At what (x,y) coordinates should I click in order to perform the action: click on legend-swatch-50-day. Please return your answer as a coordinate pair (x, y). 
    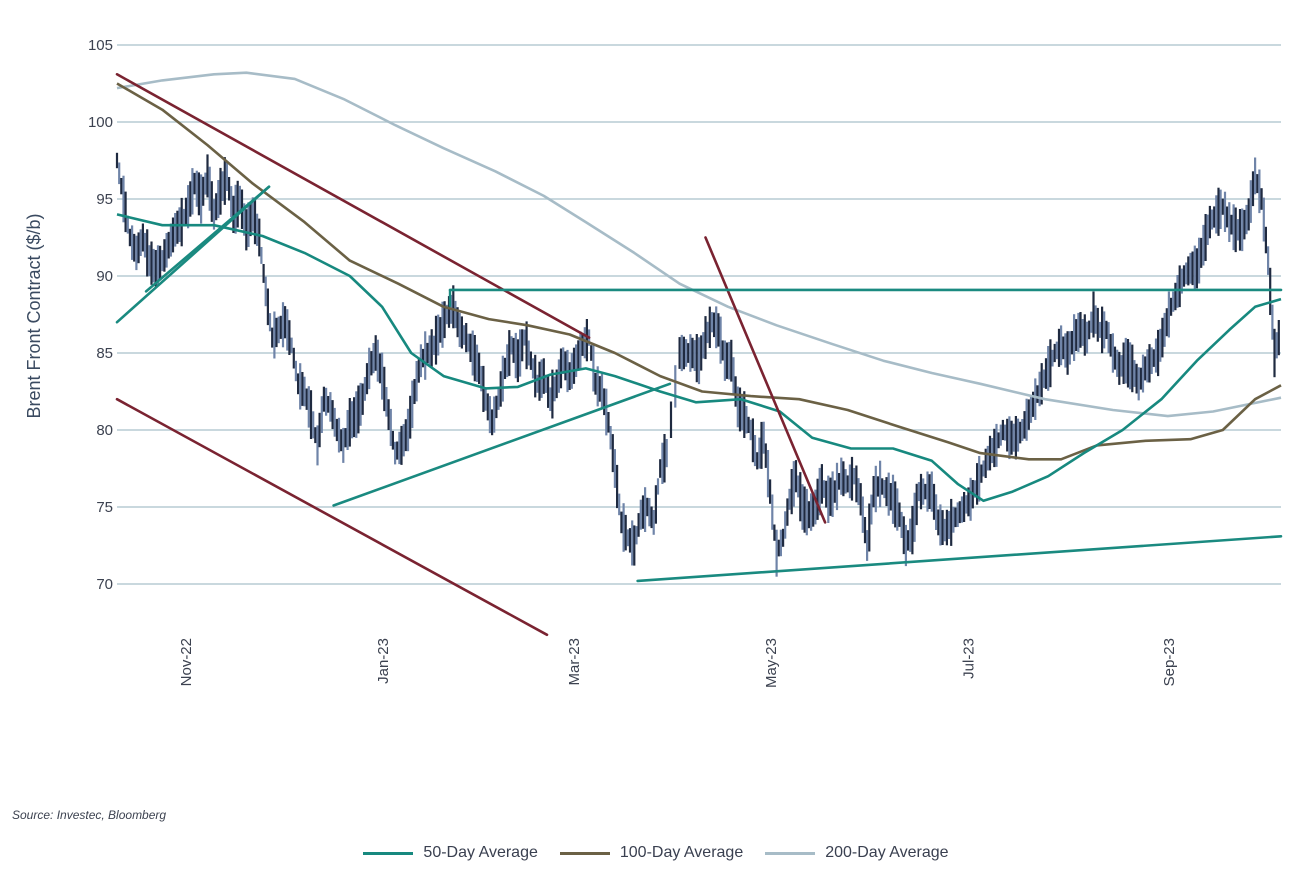
    Looking at the image, I should click on (388, 853).